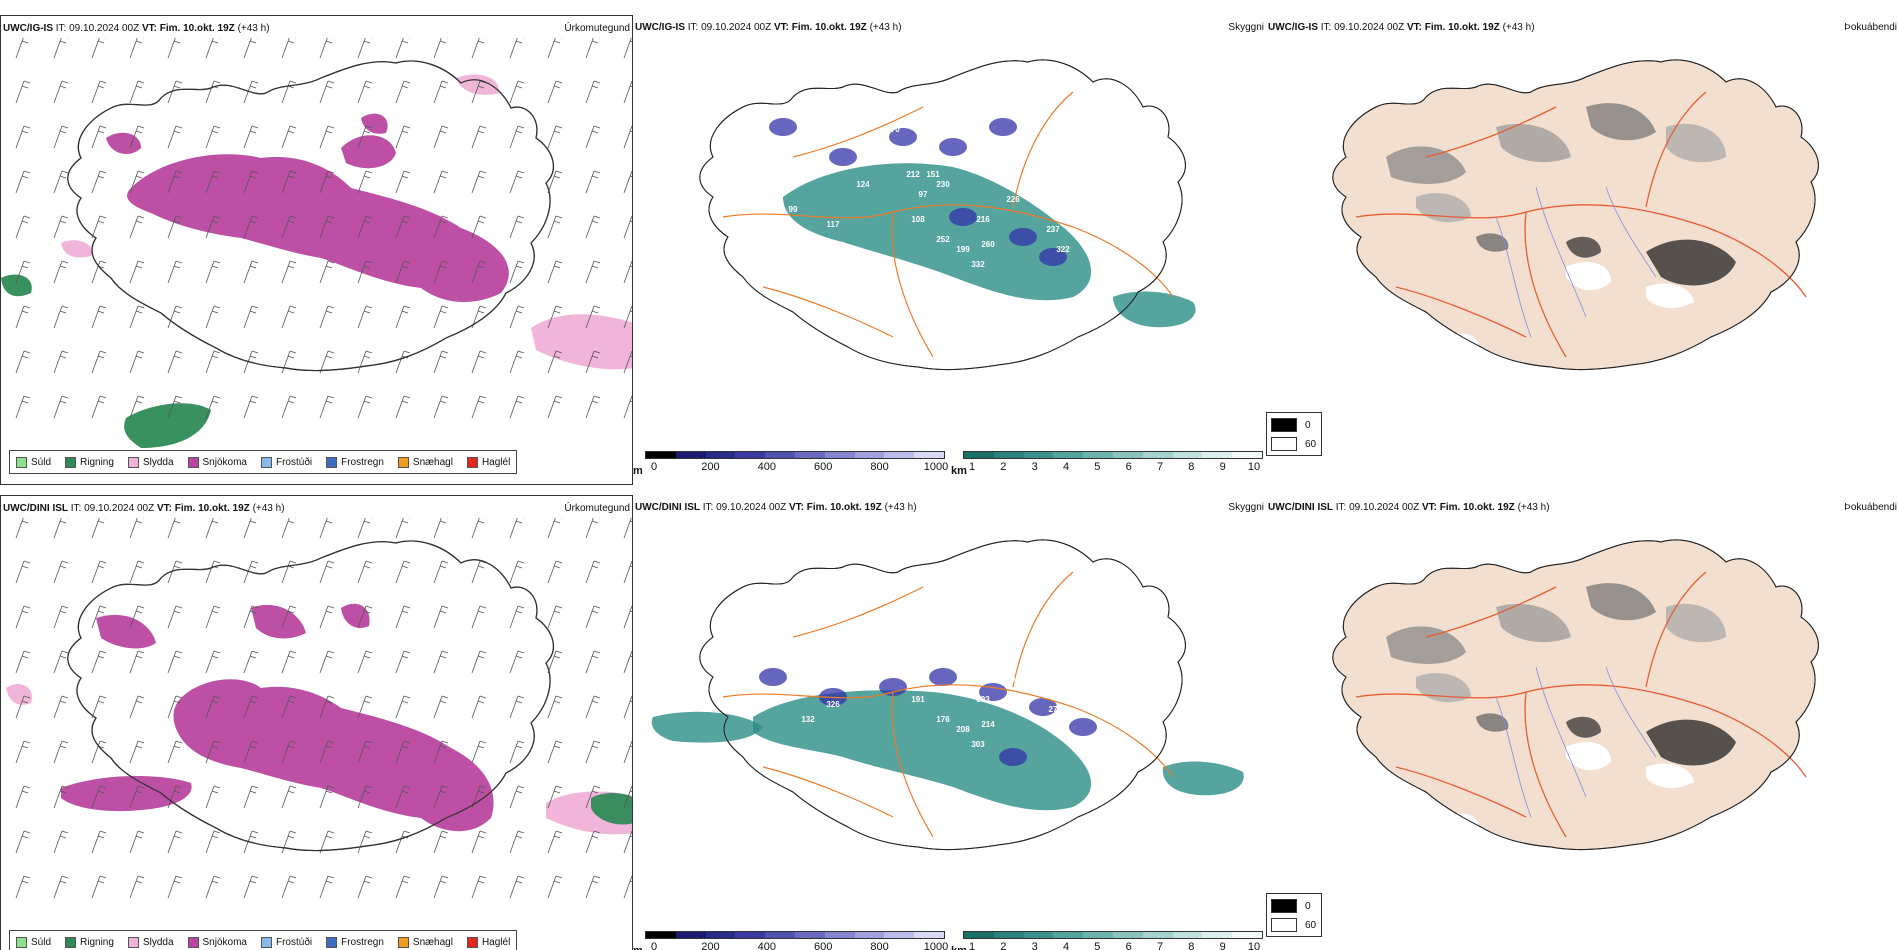  Describe the element at coordinates (1468, 507) in the screenshot. I see `valid-time: VT: Fim. 10.okt. 19Z` at that location.